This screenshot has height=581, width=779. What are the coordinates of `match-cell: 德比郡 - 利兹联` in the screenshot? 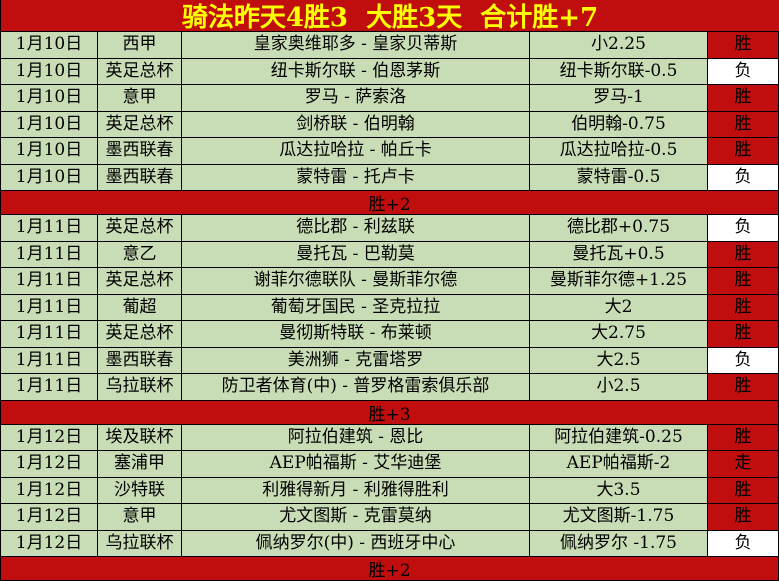 It's located at (356, 228).